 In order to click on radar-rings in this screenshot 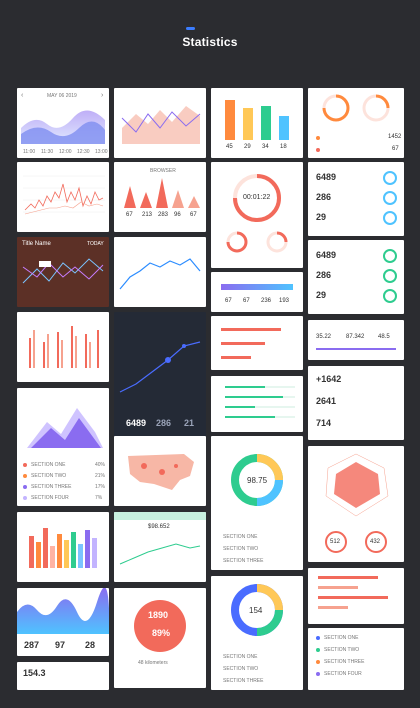, I will do `click(356, 542)`.